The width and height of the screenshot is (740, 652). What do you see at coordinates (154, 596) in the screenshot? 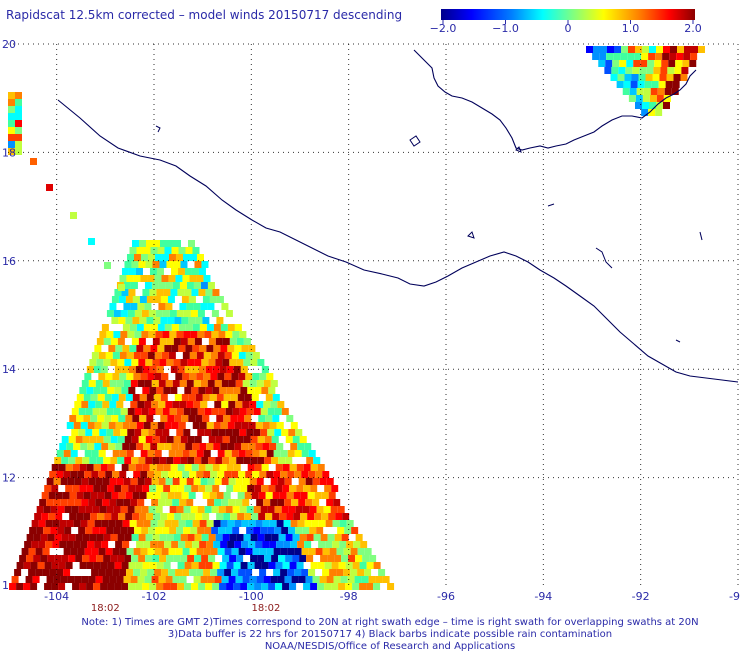
I see `longitude-tick-label: -102` at bounding box center [154, 596].